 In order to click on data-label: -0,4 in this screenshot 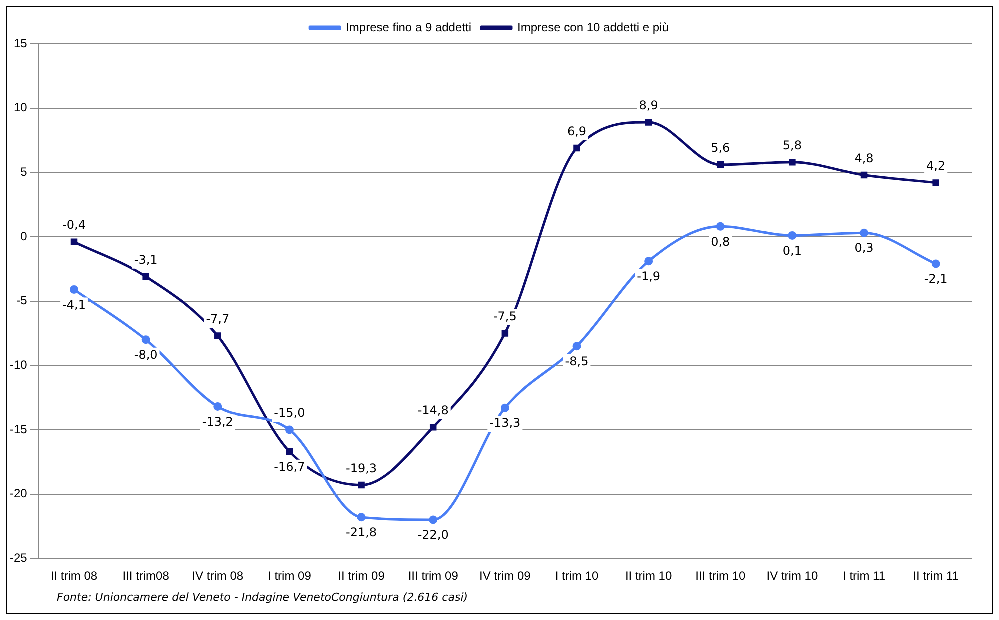, I will do `click(74, 225)`.